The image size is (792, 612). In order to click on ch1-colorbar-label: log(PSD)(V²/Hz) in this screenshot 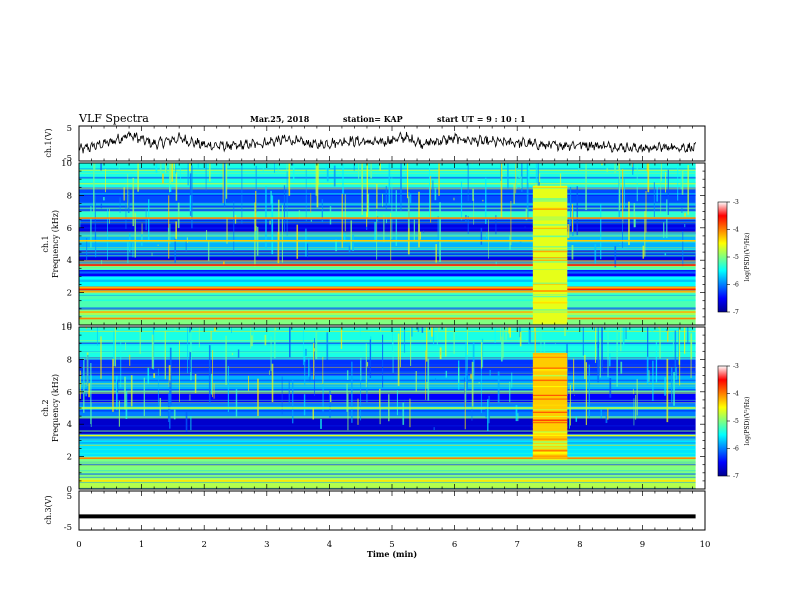, I will do `click(747, 257)`.